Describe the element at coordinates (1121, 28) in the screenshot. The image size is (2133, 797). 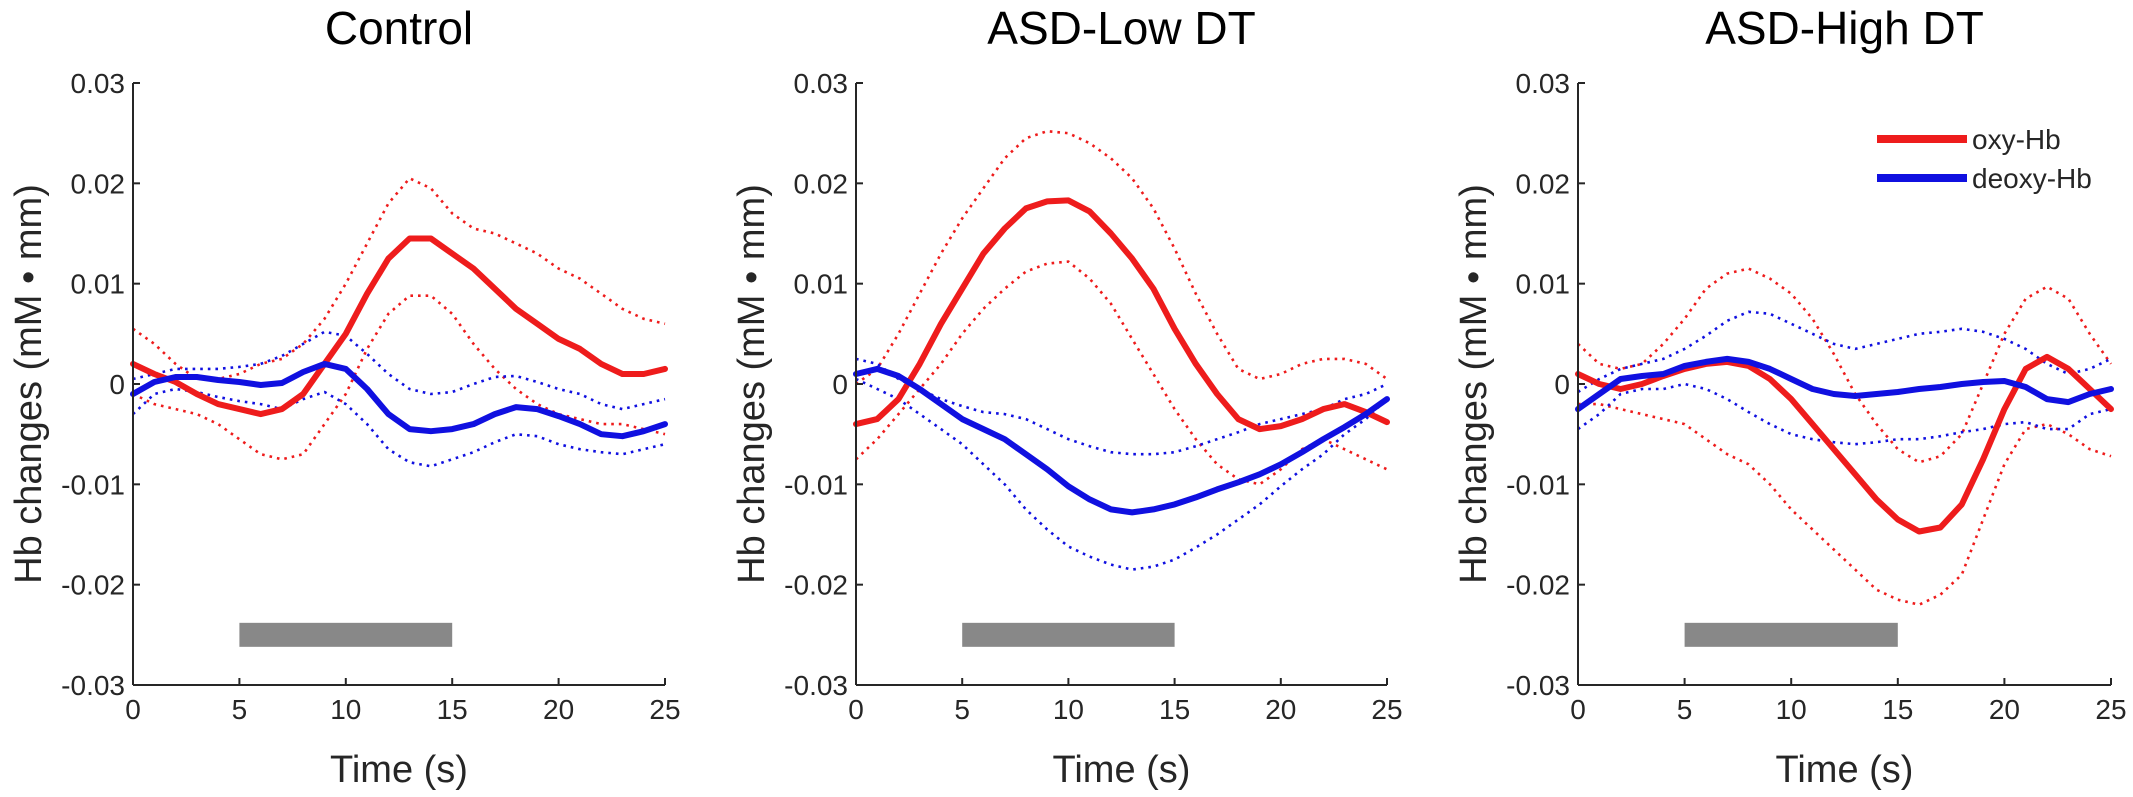
I see `chart-title: ASD-Low DT` at that location.